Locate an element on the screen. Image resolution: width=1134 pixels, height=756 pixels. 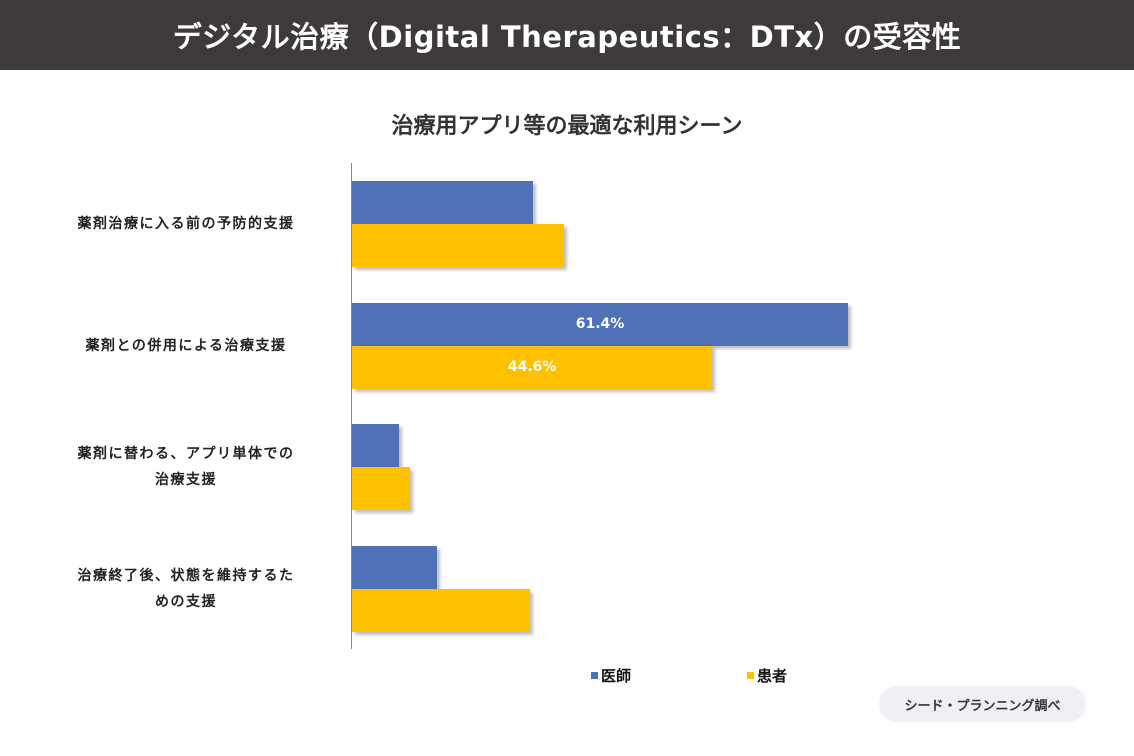
y-axis-line is located at coordinates (351, 406).